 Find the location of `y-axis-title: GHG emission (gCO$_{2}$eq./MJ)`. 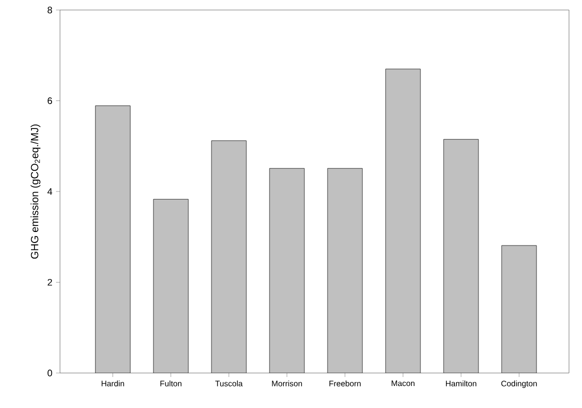

y-axis-title: GHG emission (gCO$_{2}$eq./MJ) is located at coordinates (35, 191).